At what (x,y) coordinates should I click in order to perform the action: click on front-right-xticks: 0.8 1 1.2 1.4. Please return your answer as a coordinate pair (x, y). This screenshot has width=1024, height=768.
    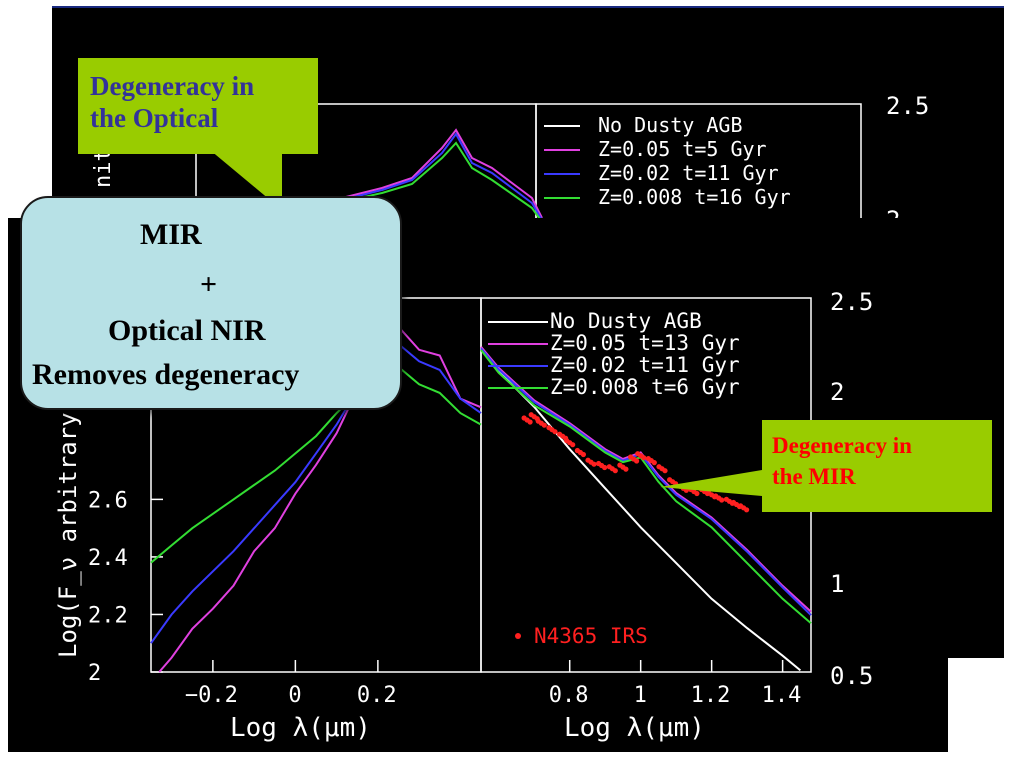
    Looking at the image, I should click on (675, 684).